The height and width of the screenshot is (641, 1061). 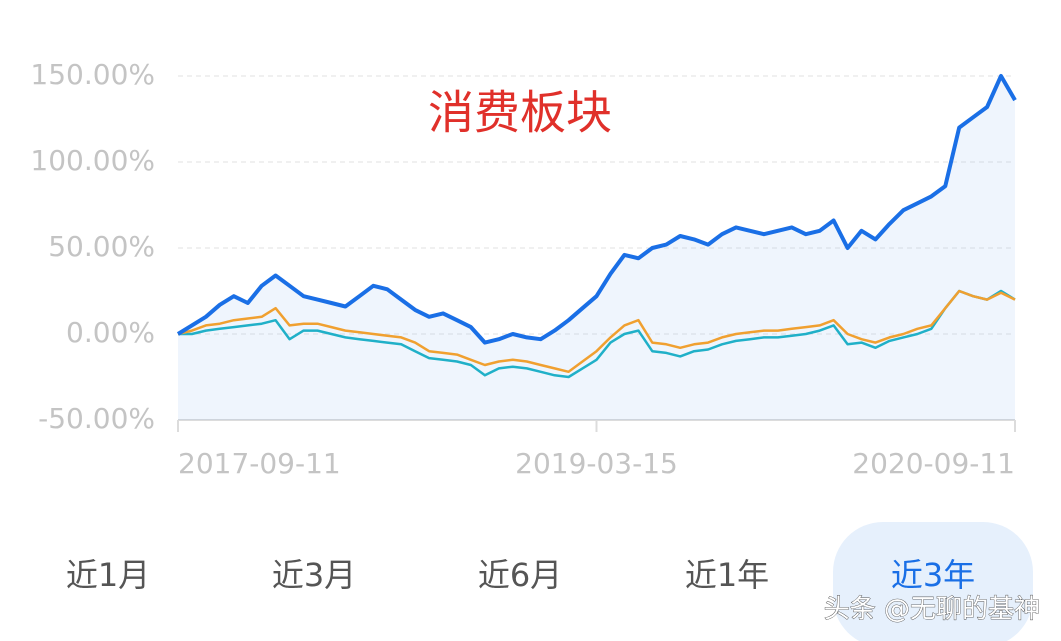 I want to click on x-tick-label: 2019-03-15, so click(x=596, y=463).